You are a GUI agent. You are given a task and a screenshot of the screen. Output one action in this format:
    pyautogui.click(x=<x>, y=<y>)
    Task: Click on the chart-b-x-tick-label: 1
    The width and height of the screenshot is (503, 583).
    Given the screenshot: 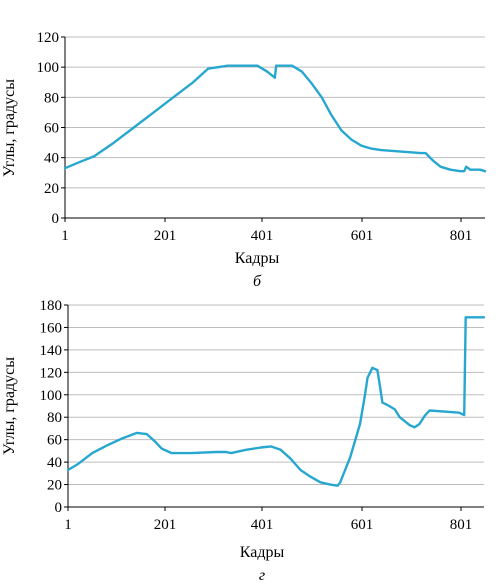 What is the action you would take?
    pyautogui.click(x=65, y=236)
    